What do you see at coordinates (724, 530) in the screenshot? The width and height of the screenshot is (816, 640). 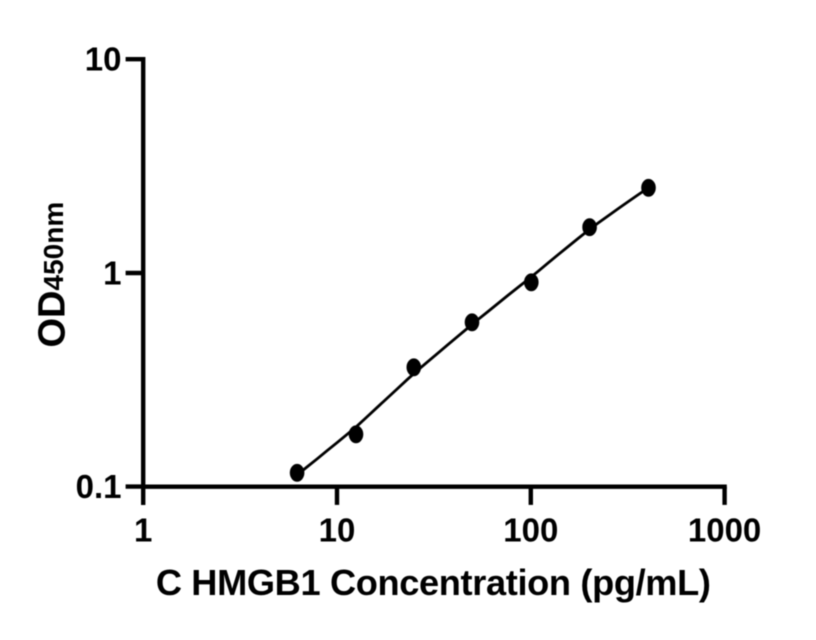 I see `svg-text: 1000` at bounding box center [724, 530].